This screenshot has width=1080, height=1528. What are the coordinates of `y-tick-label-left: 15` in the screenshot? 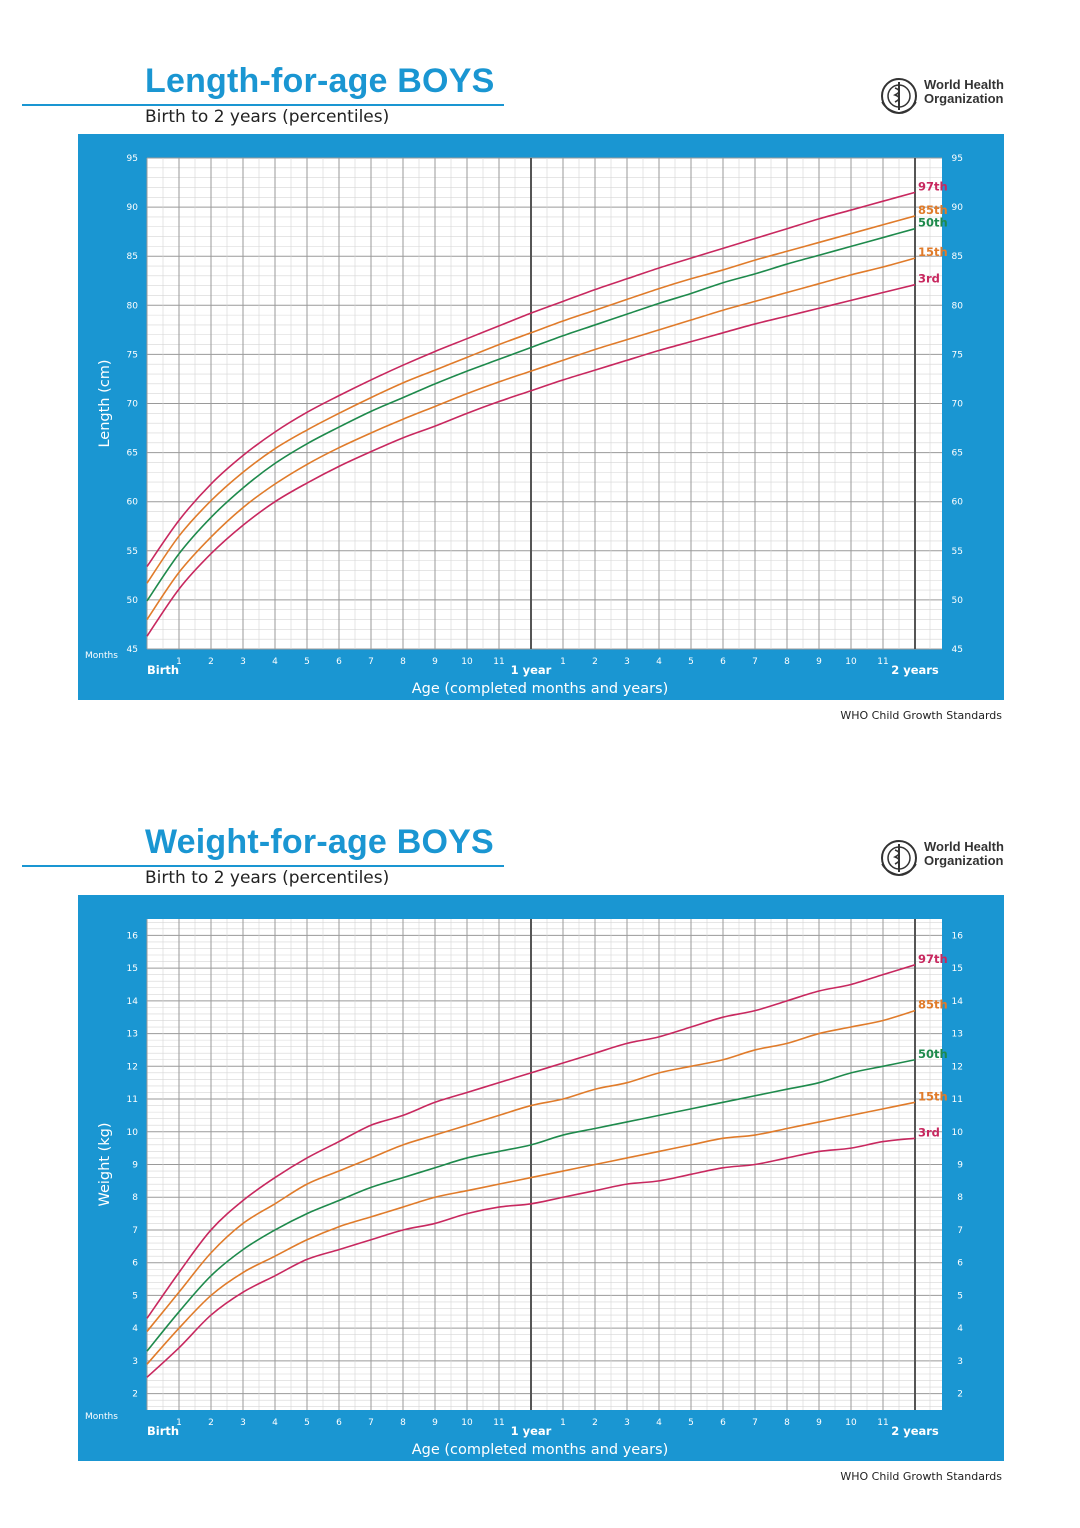 It's located at (132, 969).